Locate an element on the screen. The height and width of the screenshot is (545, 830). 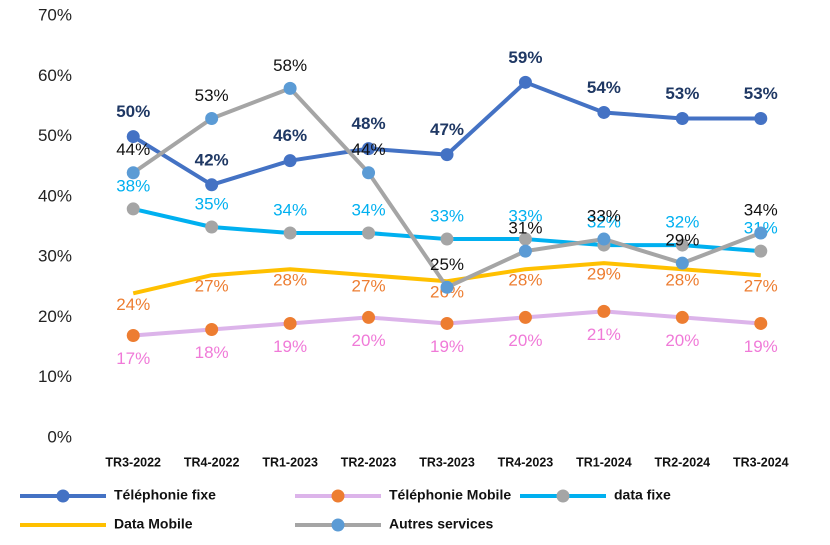
x-tick-label: TR1-2024 is located at coordinates (604, 462).